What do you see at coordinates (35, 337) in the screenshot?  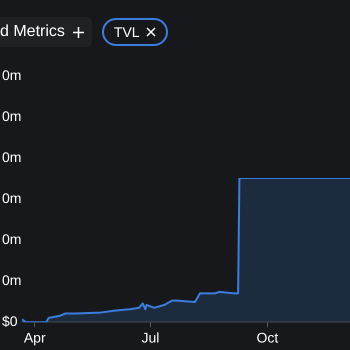 I see `x-tick-label: Apr` at bounding box center [35, 337].